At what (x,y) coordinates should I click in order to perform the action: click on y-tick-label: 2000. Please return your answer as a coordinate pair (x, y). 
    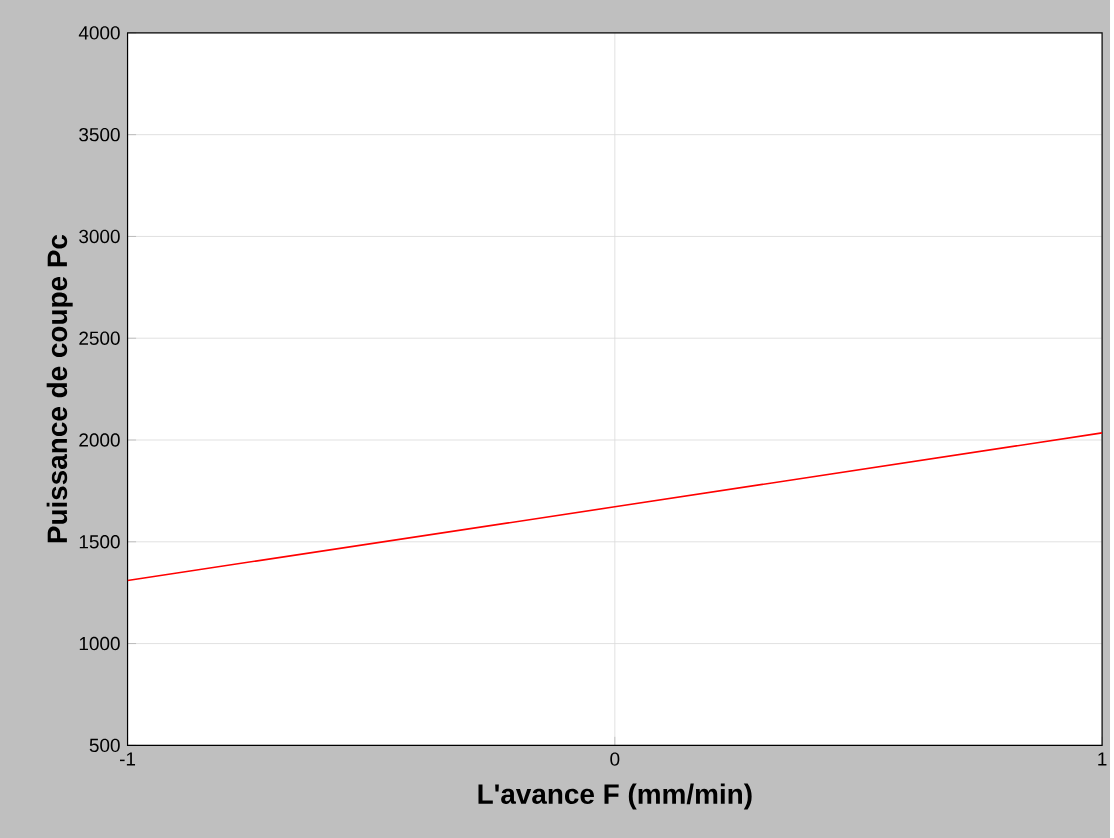
    Looking at the image, I should click on (99, 440).